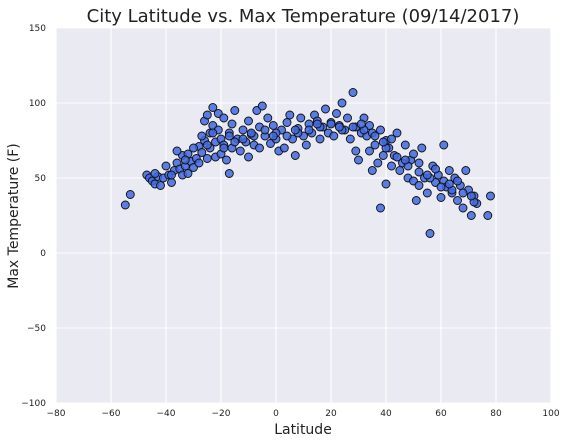 The width and height of the screenshot is (568, 444). What do you see at coordinates (41, 179) in the screenshot?
I see `y-tick-label: 50` at bounding box center [41, 179].